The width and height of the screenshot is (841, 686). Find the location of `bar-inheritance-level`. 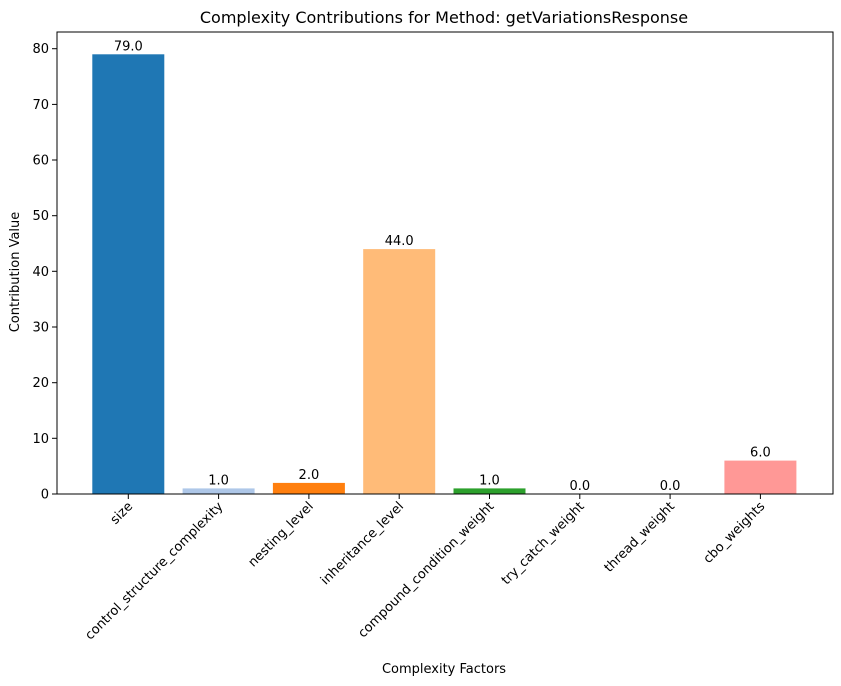

bar-inheritance-level is located at coordinates (399, 371).